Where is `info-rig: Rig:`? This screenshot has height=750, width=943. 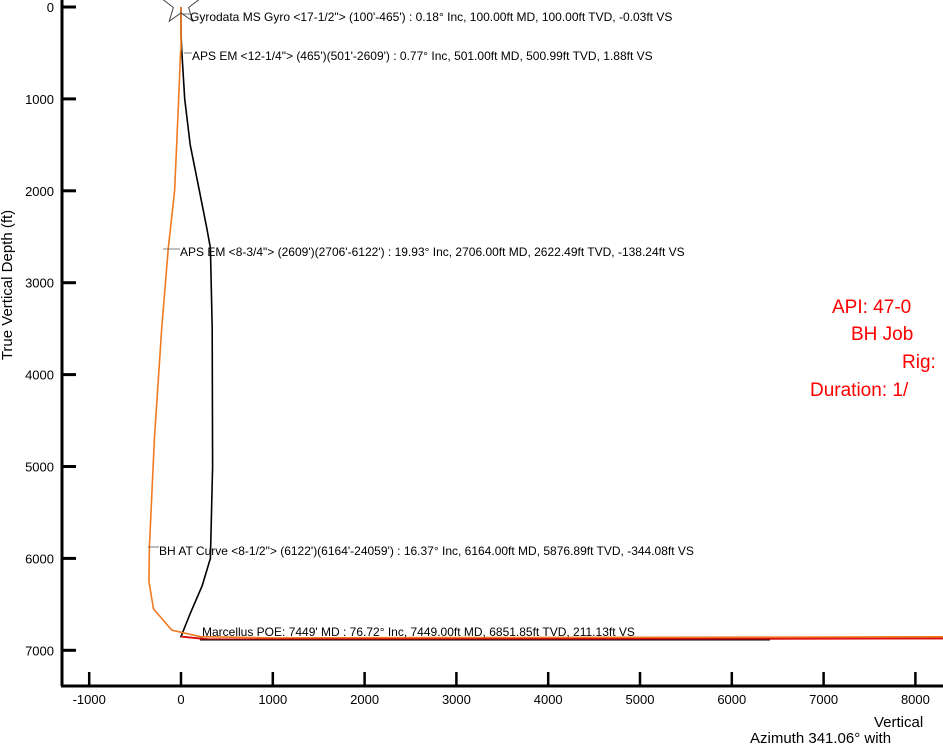 info-rig: Rig: is located at coordinates (919, 362).